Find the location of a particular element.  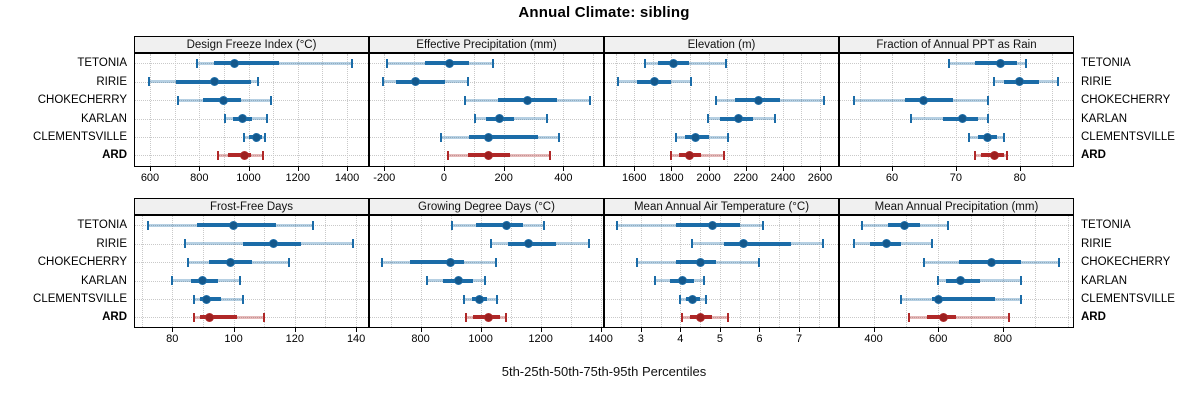

site-label-left-clementsville: CLEMENTSVILLE is located at coordinates (80, 137).